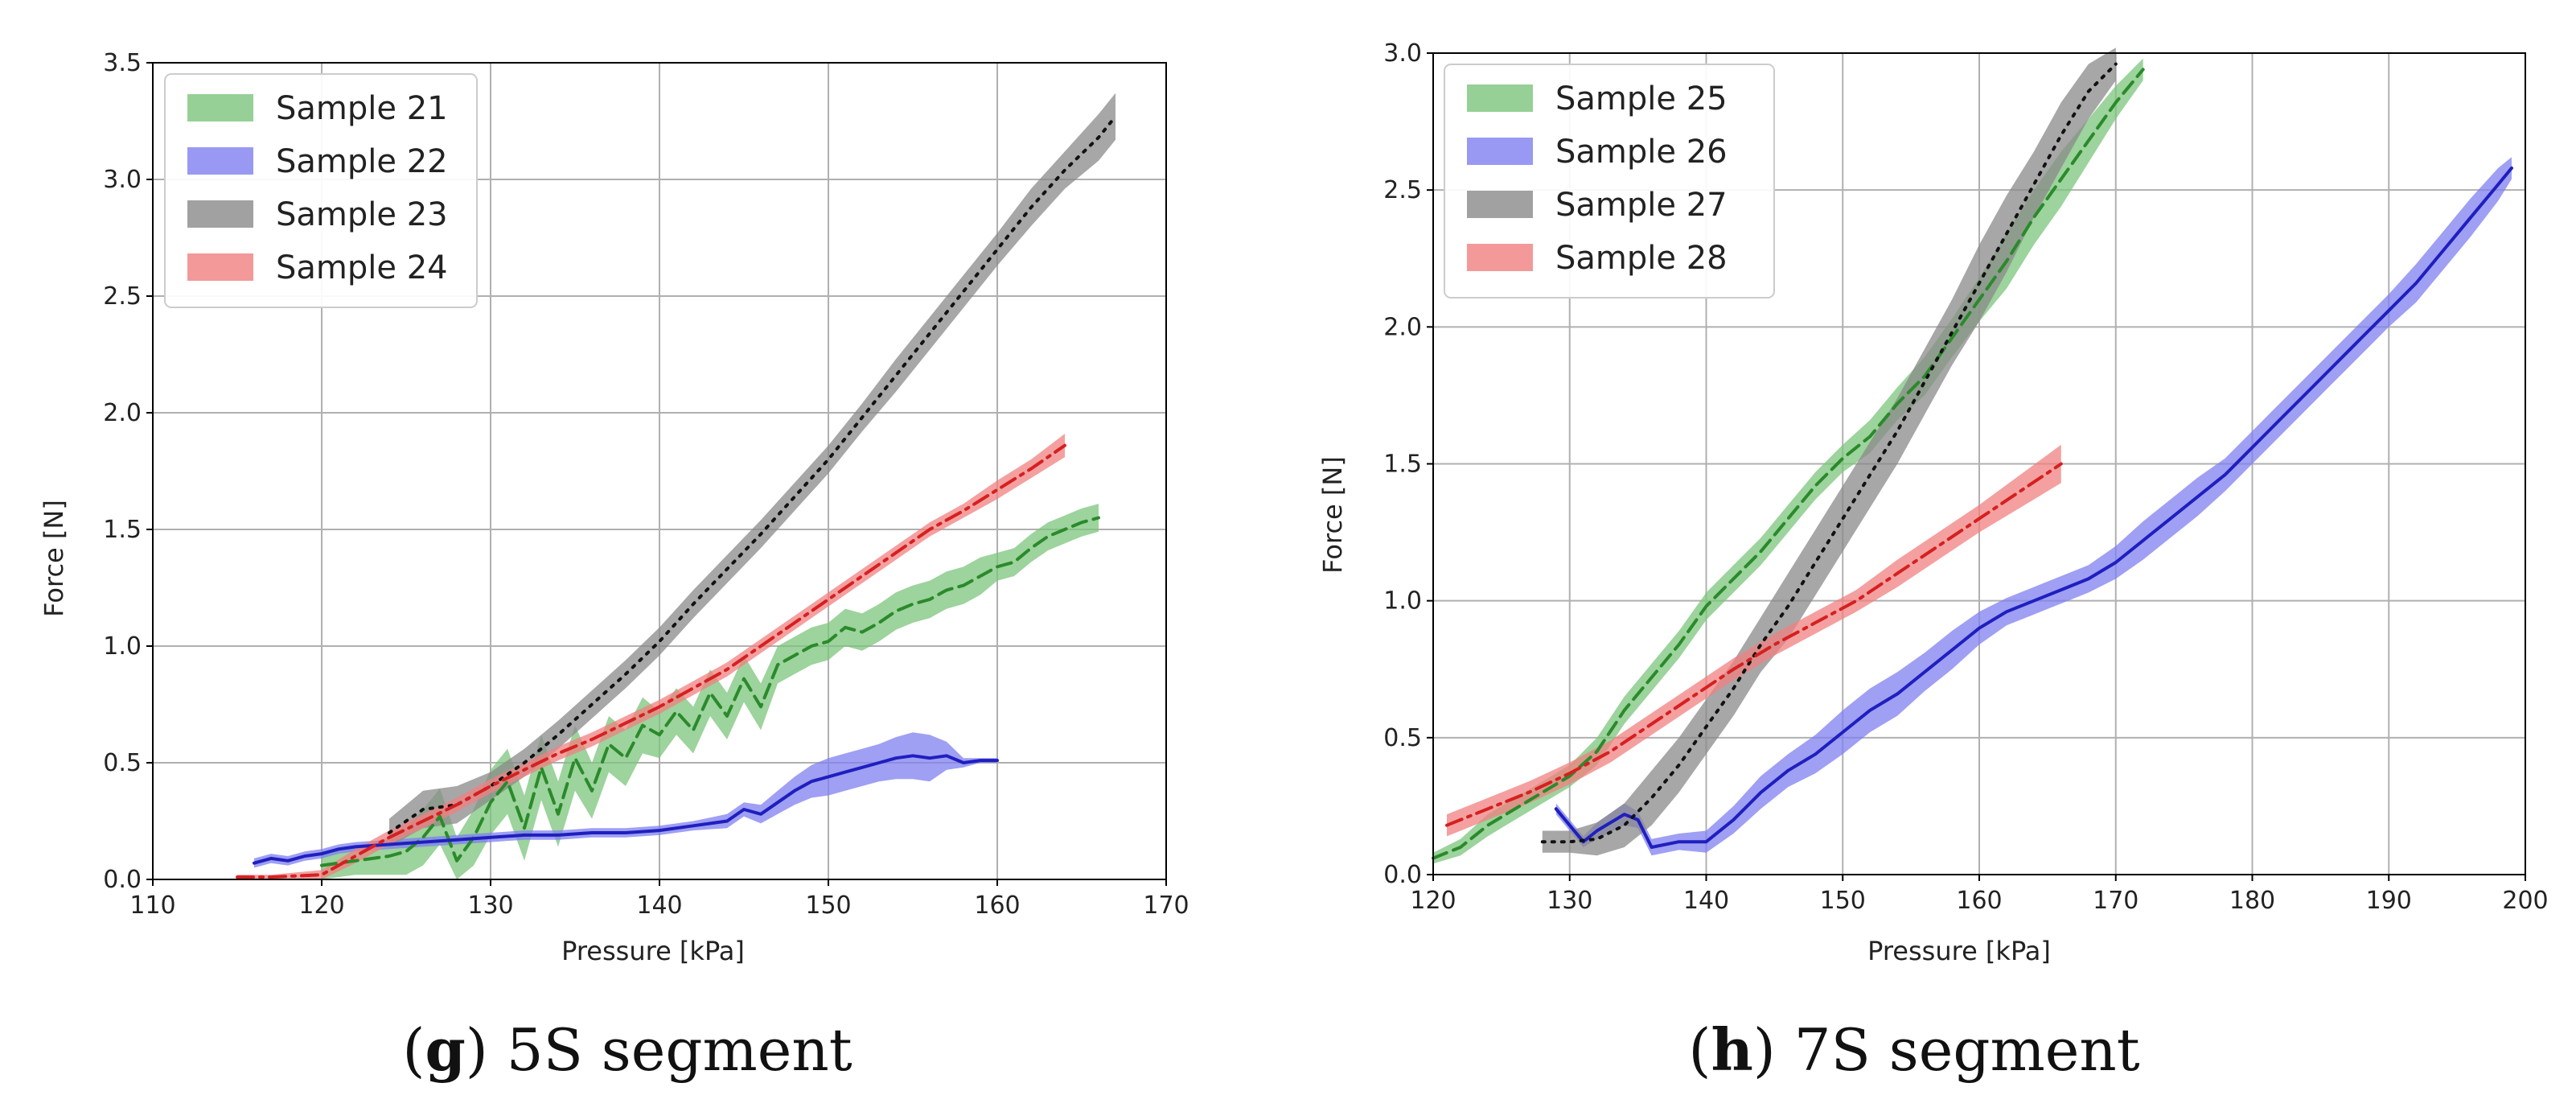 Image resolution: width=2576 pixels, height=1120 pixels. I want to click on x-tick-label-g: 110, so click(152, 905).